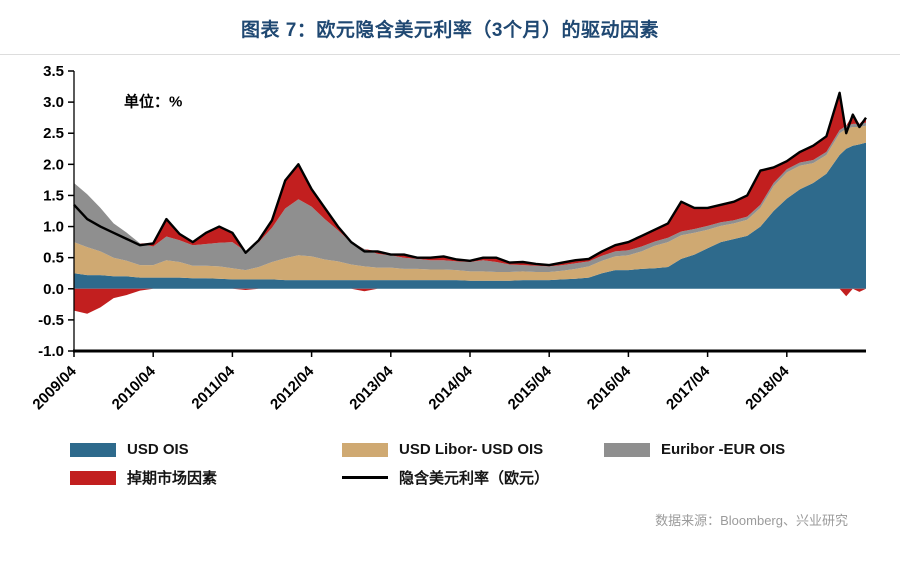  I want to click on y-axis-tick-label: 1.5, so click(53, 195).